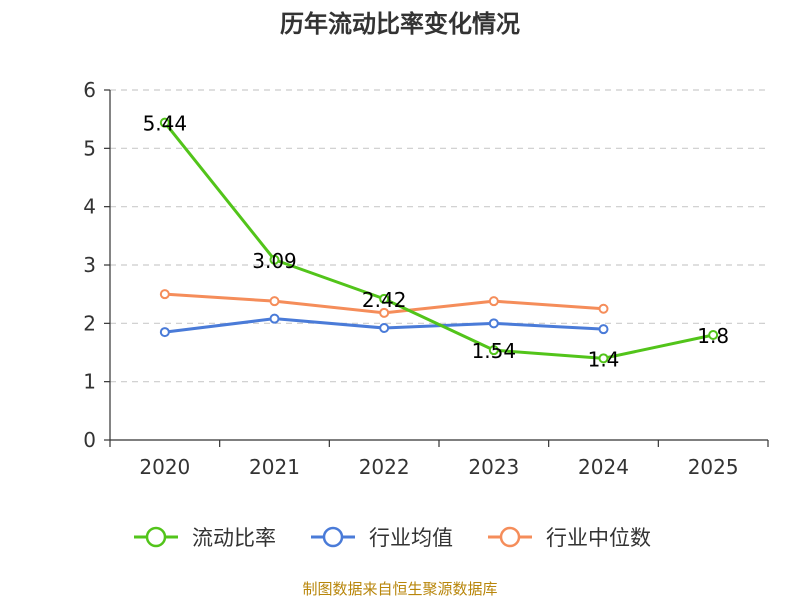 Image resolution: width=800 pixels, height=600 pixels. I want to click on y-tick-label: 2, so click(89, 323).